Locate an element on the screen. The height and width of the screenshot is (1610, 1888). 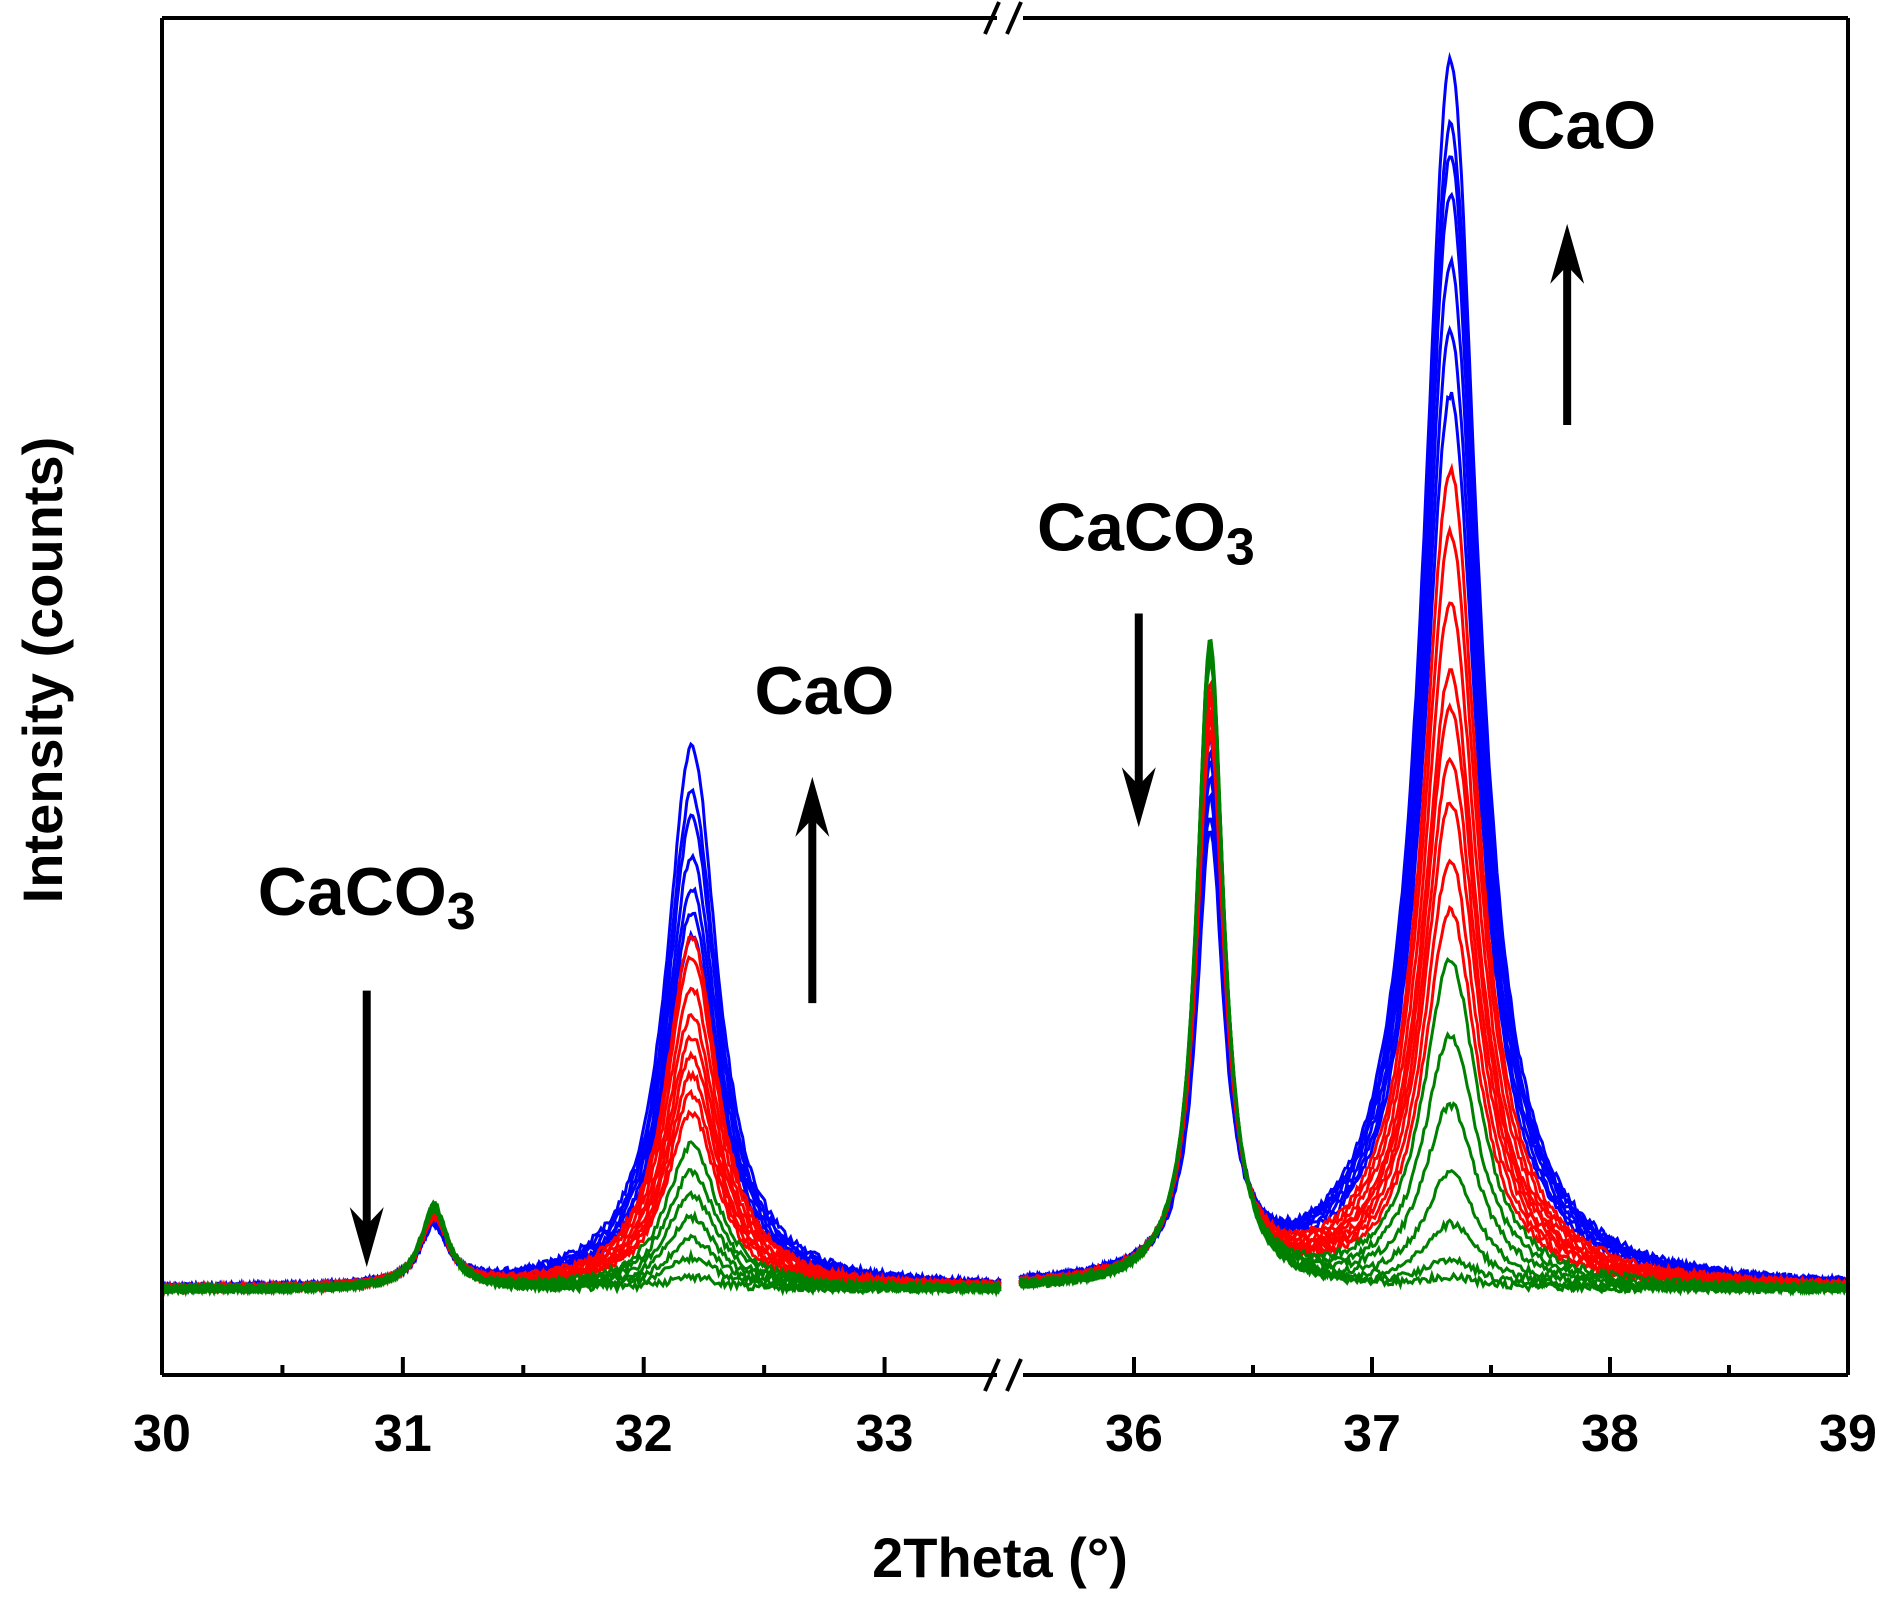
arrow-down-caco3-left is located at coordinates (366, 1129).